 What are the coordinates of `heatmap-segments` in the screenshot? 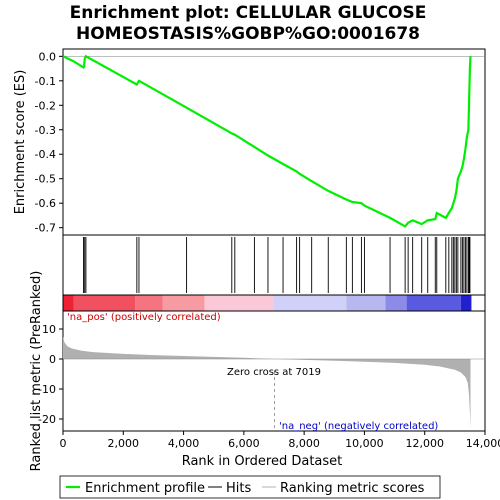 It's located at (267, 303).